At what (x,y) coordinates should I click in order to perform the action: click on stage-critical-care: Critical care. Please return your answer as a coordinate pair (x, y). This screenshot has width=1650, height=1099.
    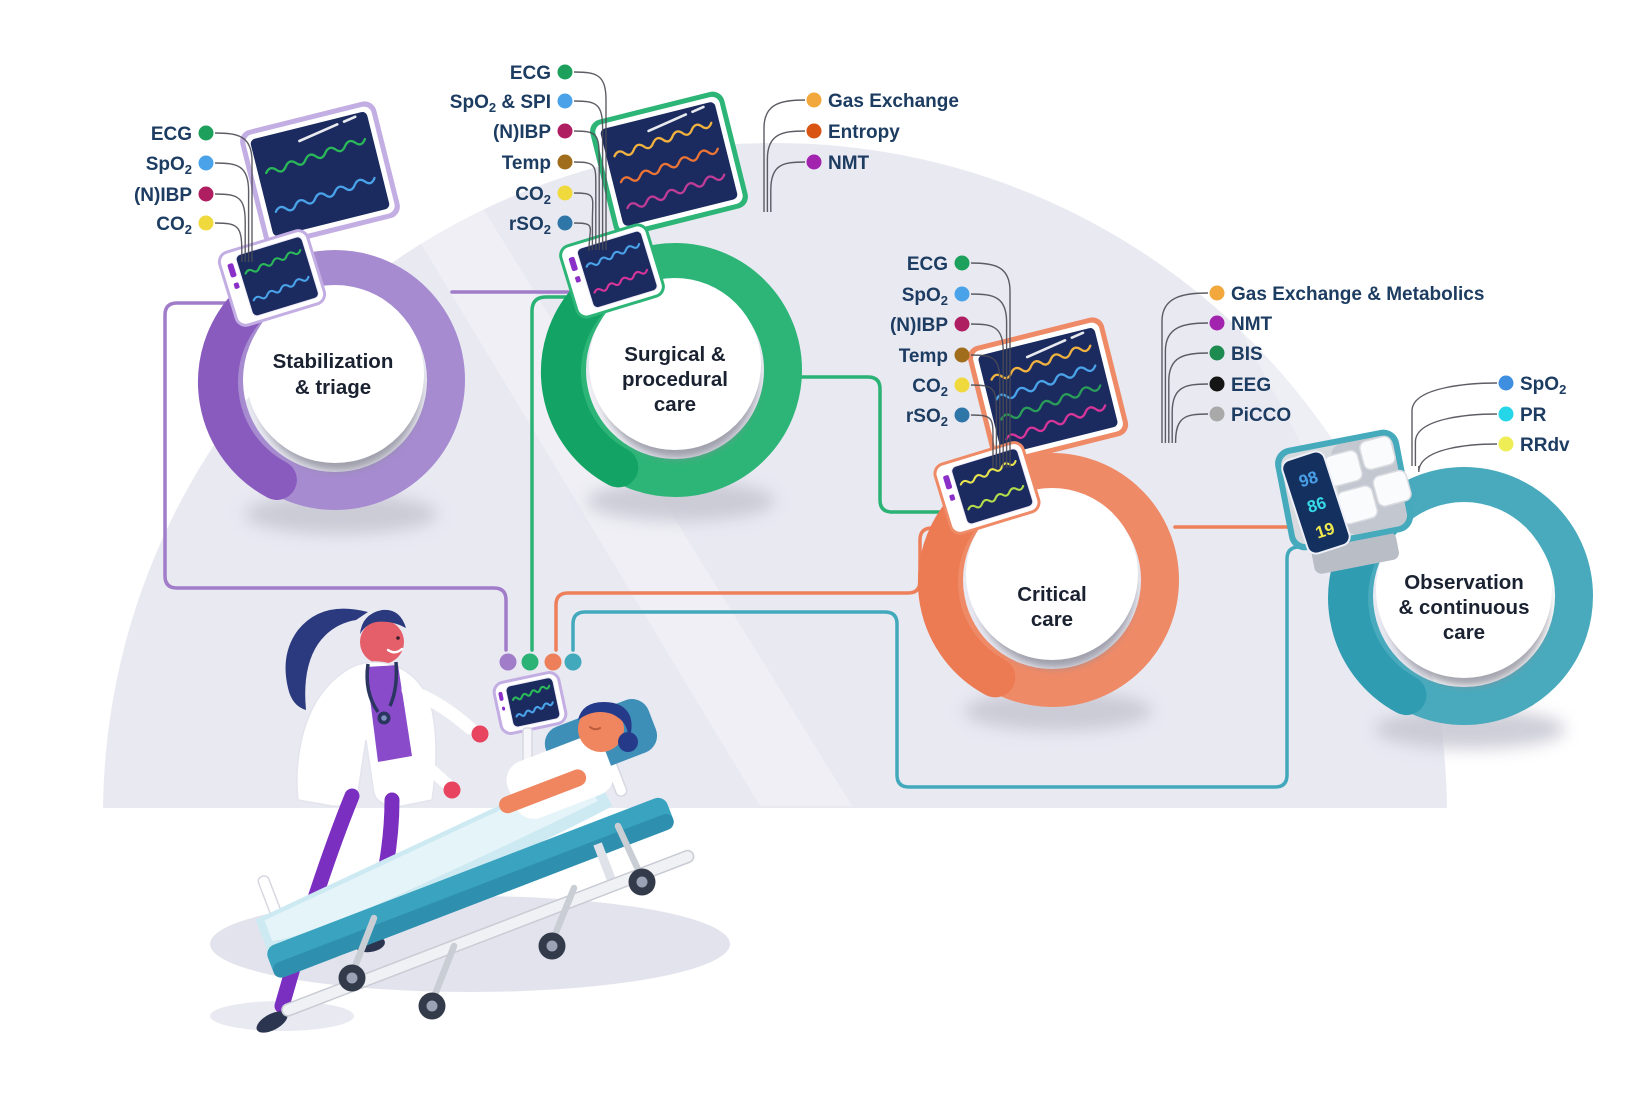
    Looking at the image, I should click on (1048, 592).